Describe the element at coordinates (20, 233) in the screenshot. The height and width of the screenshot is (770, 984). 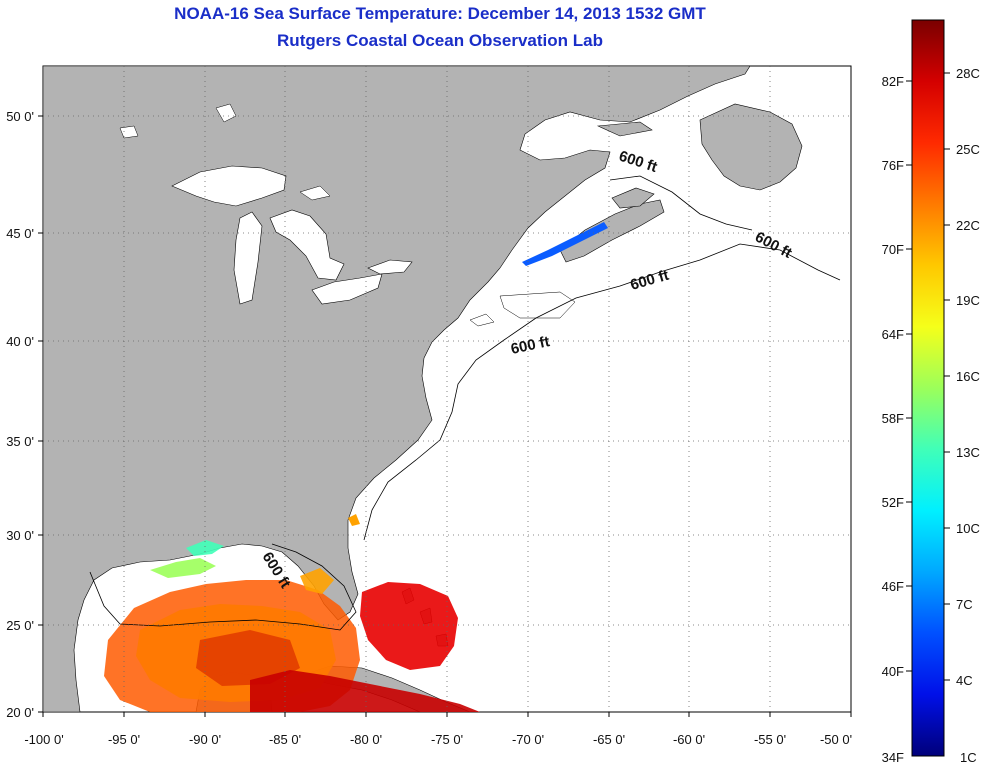
I see `lat-label: 45 0'` at that location.